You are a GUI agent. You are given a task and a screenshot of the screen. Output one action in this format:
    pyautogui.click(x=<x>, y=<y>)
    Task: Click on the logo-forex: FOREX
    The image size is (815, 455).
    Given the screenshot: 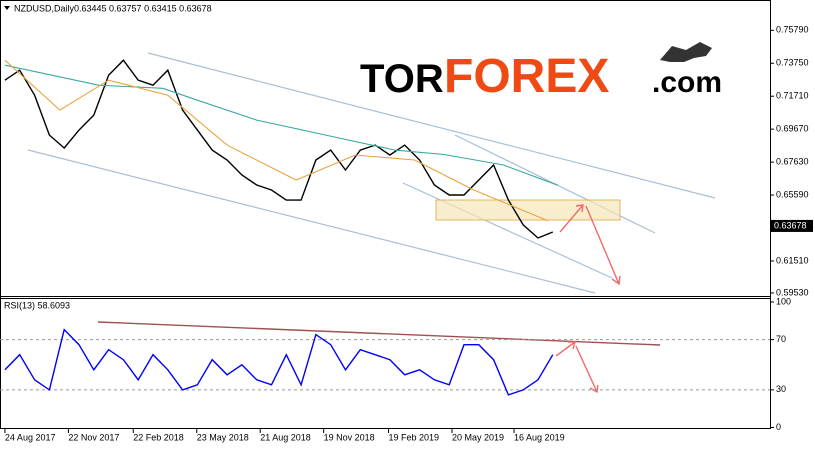 What is the action you would take?
    pyautogui.click(x=526, y=76)
    